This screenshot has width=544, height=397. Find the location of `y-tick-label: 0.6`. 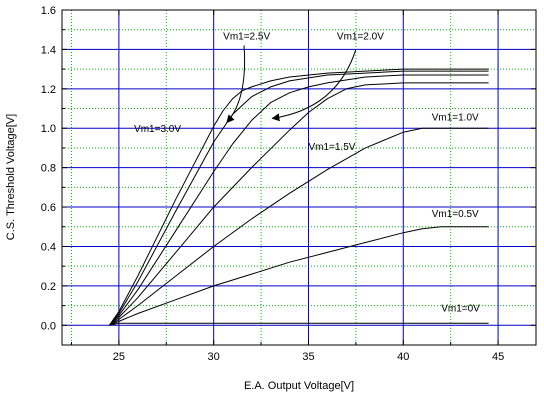

y-tick-label: 0.6 is located at coordinates (48, 208).